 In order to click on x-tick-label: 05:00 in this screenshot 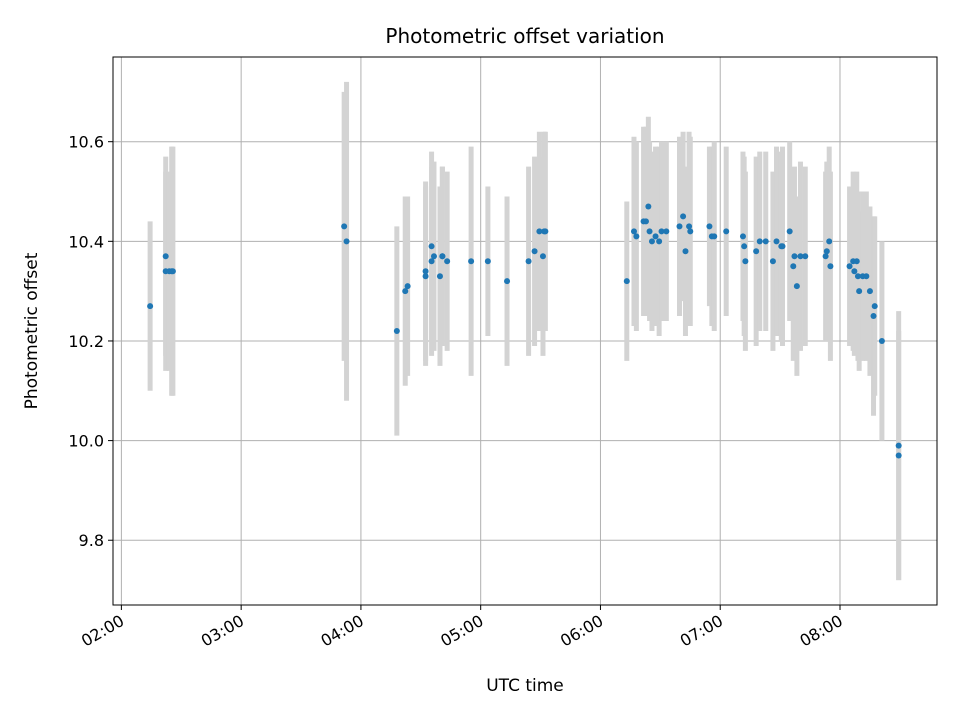, I will do `click(461, 631)`.